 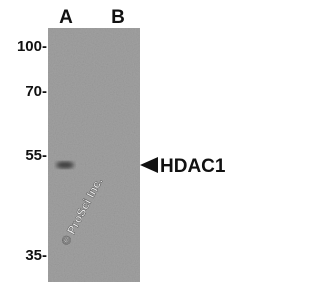 What do you see at coordinates (32, 46) in the screenshot?
I see `mw-marker: 100-` at bounding box center [32, 46].